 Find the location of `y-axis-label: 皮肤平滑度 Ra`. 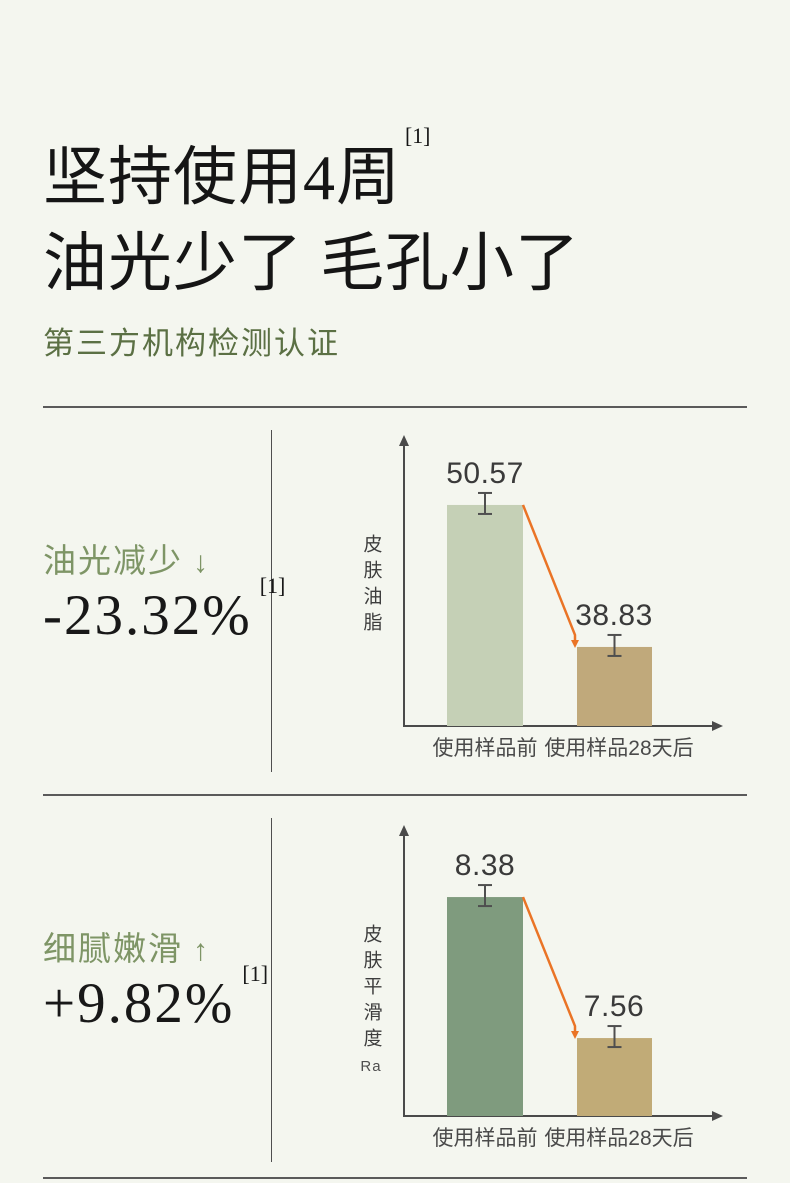

y-axis-label: 皮肤平滑度 Ra is located at coordinates (371, 999).